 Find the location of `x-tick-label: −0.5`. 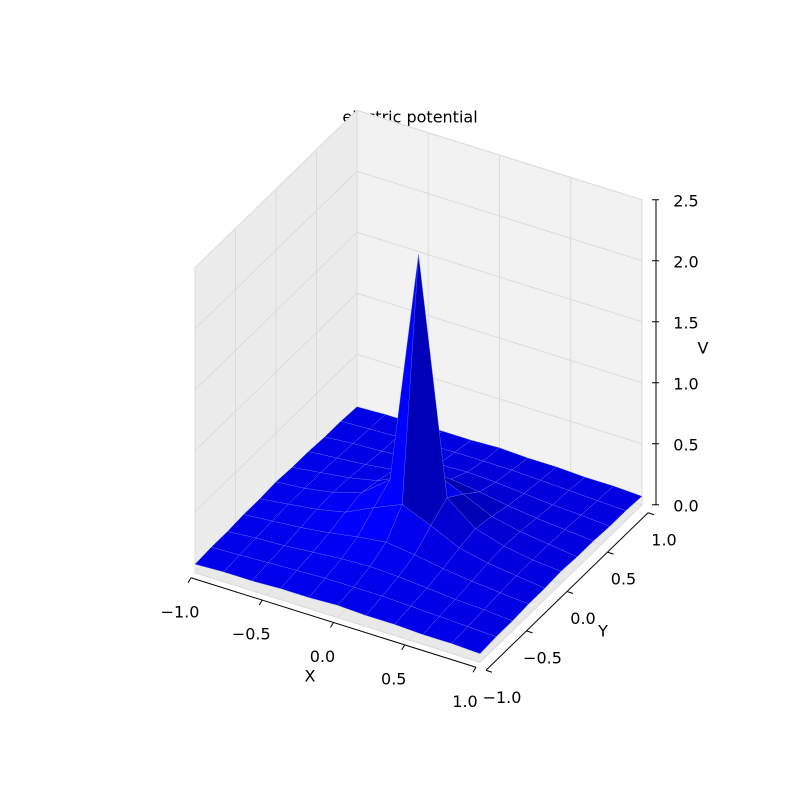

x-tick-label: −0.5 is located at coordinates (251, 634).